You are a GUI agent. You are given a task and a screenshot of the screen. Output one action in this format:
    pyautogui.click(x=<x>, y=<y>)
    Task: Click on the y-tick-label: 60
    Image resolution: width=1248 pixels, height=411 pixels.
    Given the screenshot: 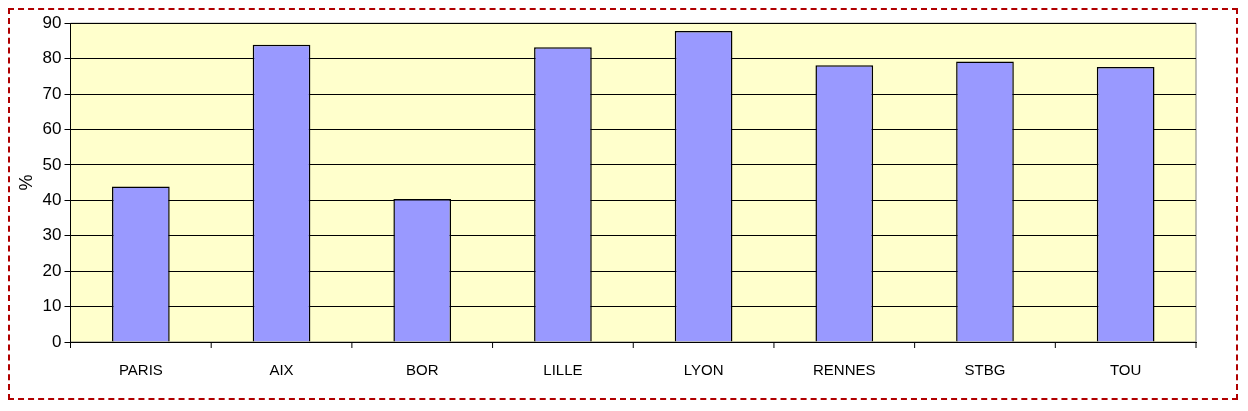 What is the action you would take?
    pyautogui.click(x=52, y=129)
    